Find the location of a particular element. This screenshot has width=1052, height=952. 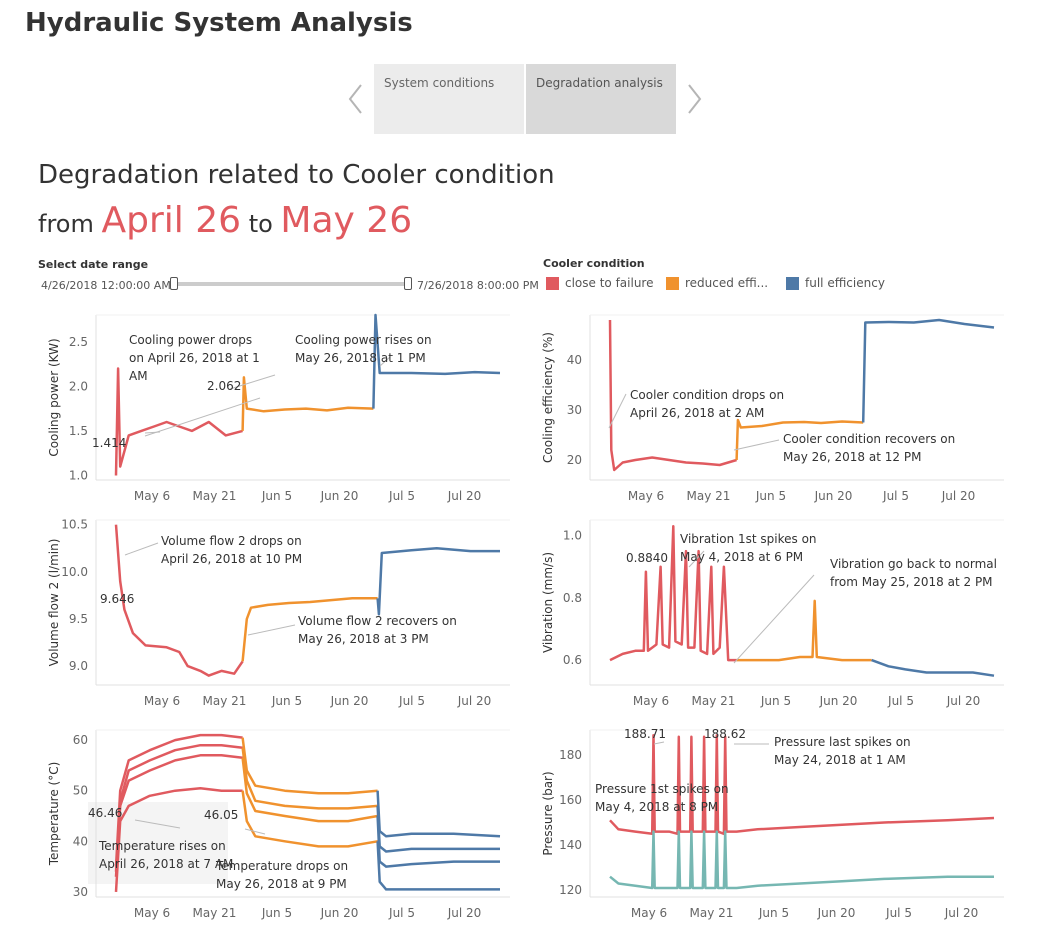

story-subtitle: from April 26 to May 26 is located at coordinates (225, 220).